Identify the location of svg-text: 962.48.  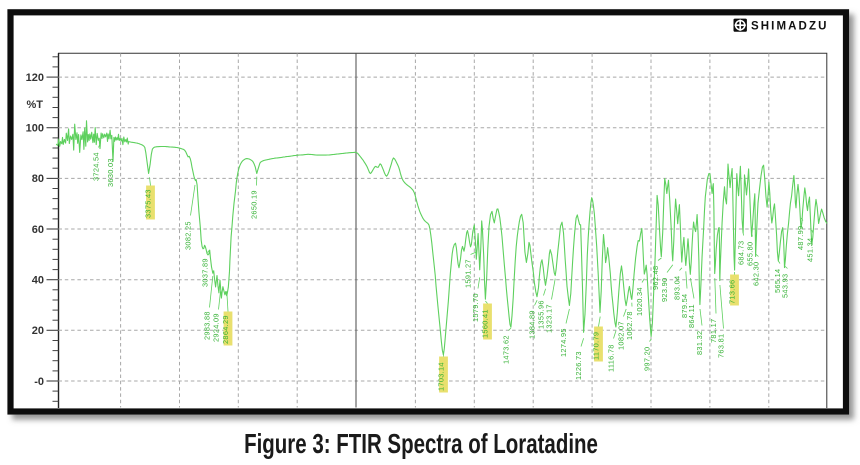
(655, 278).